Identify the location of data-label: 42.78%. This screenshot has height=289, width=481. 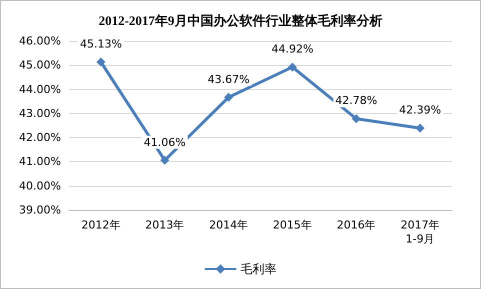
(356, 101).